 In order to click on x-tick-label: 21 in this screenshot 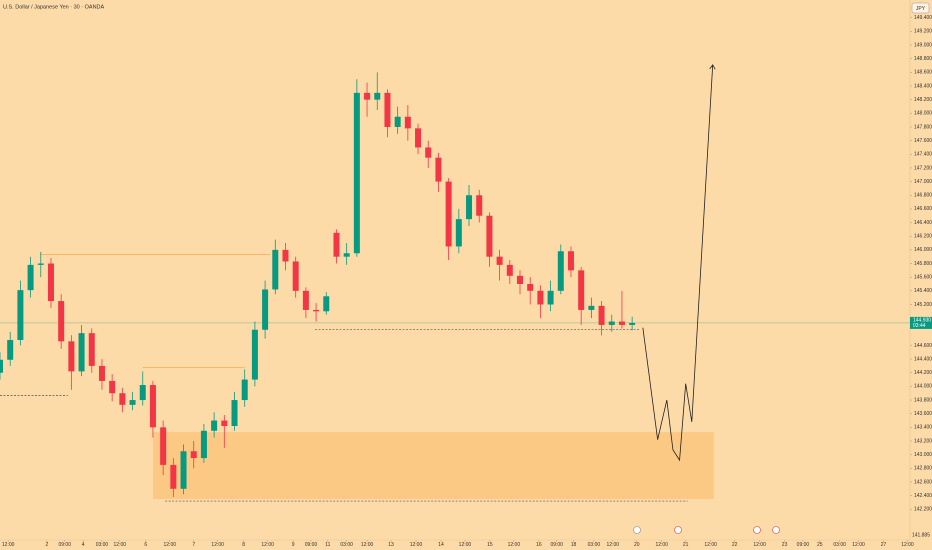, I will do `click(686, 545)`.